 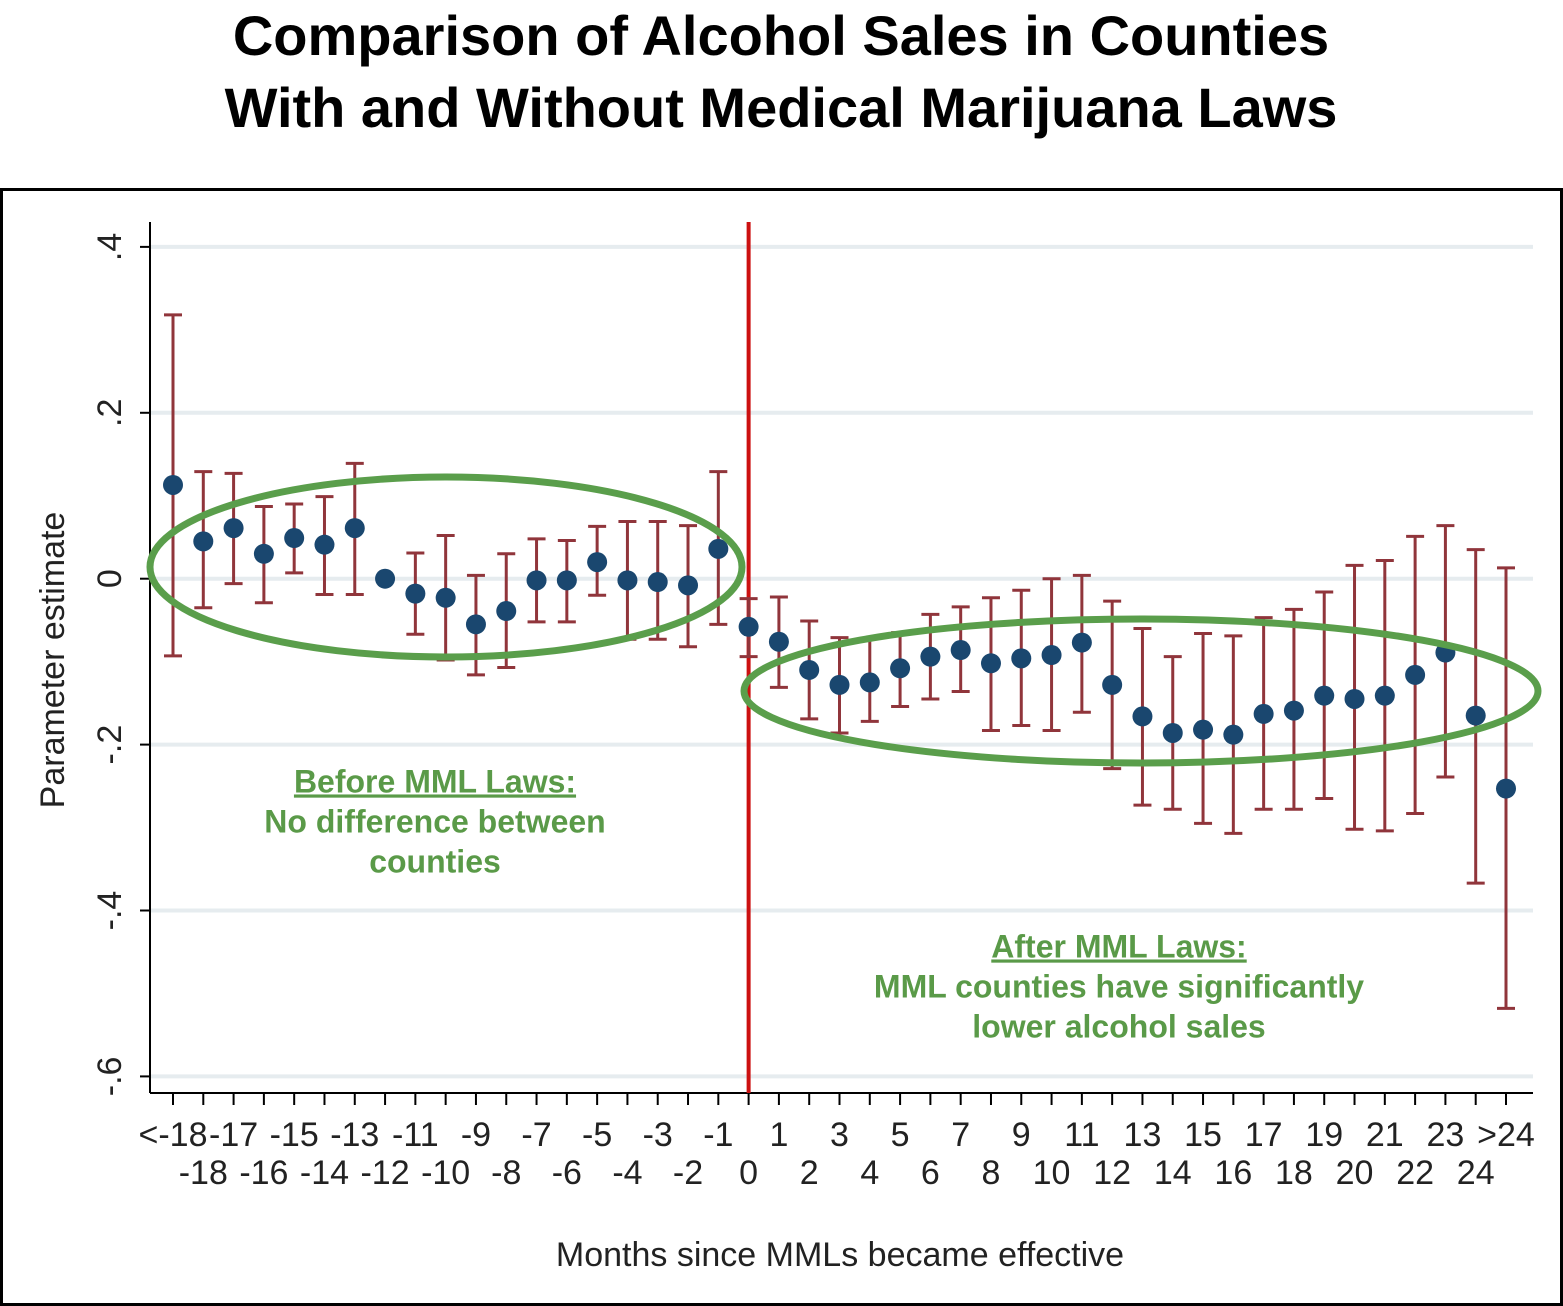 What do you see at coordinates (839, 1135) in the screenshot?
I see `x-tick-label: 3` at bounding box center [839, 1135].